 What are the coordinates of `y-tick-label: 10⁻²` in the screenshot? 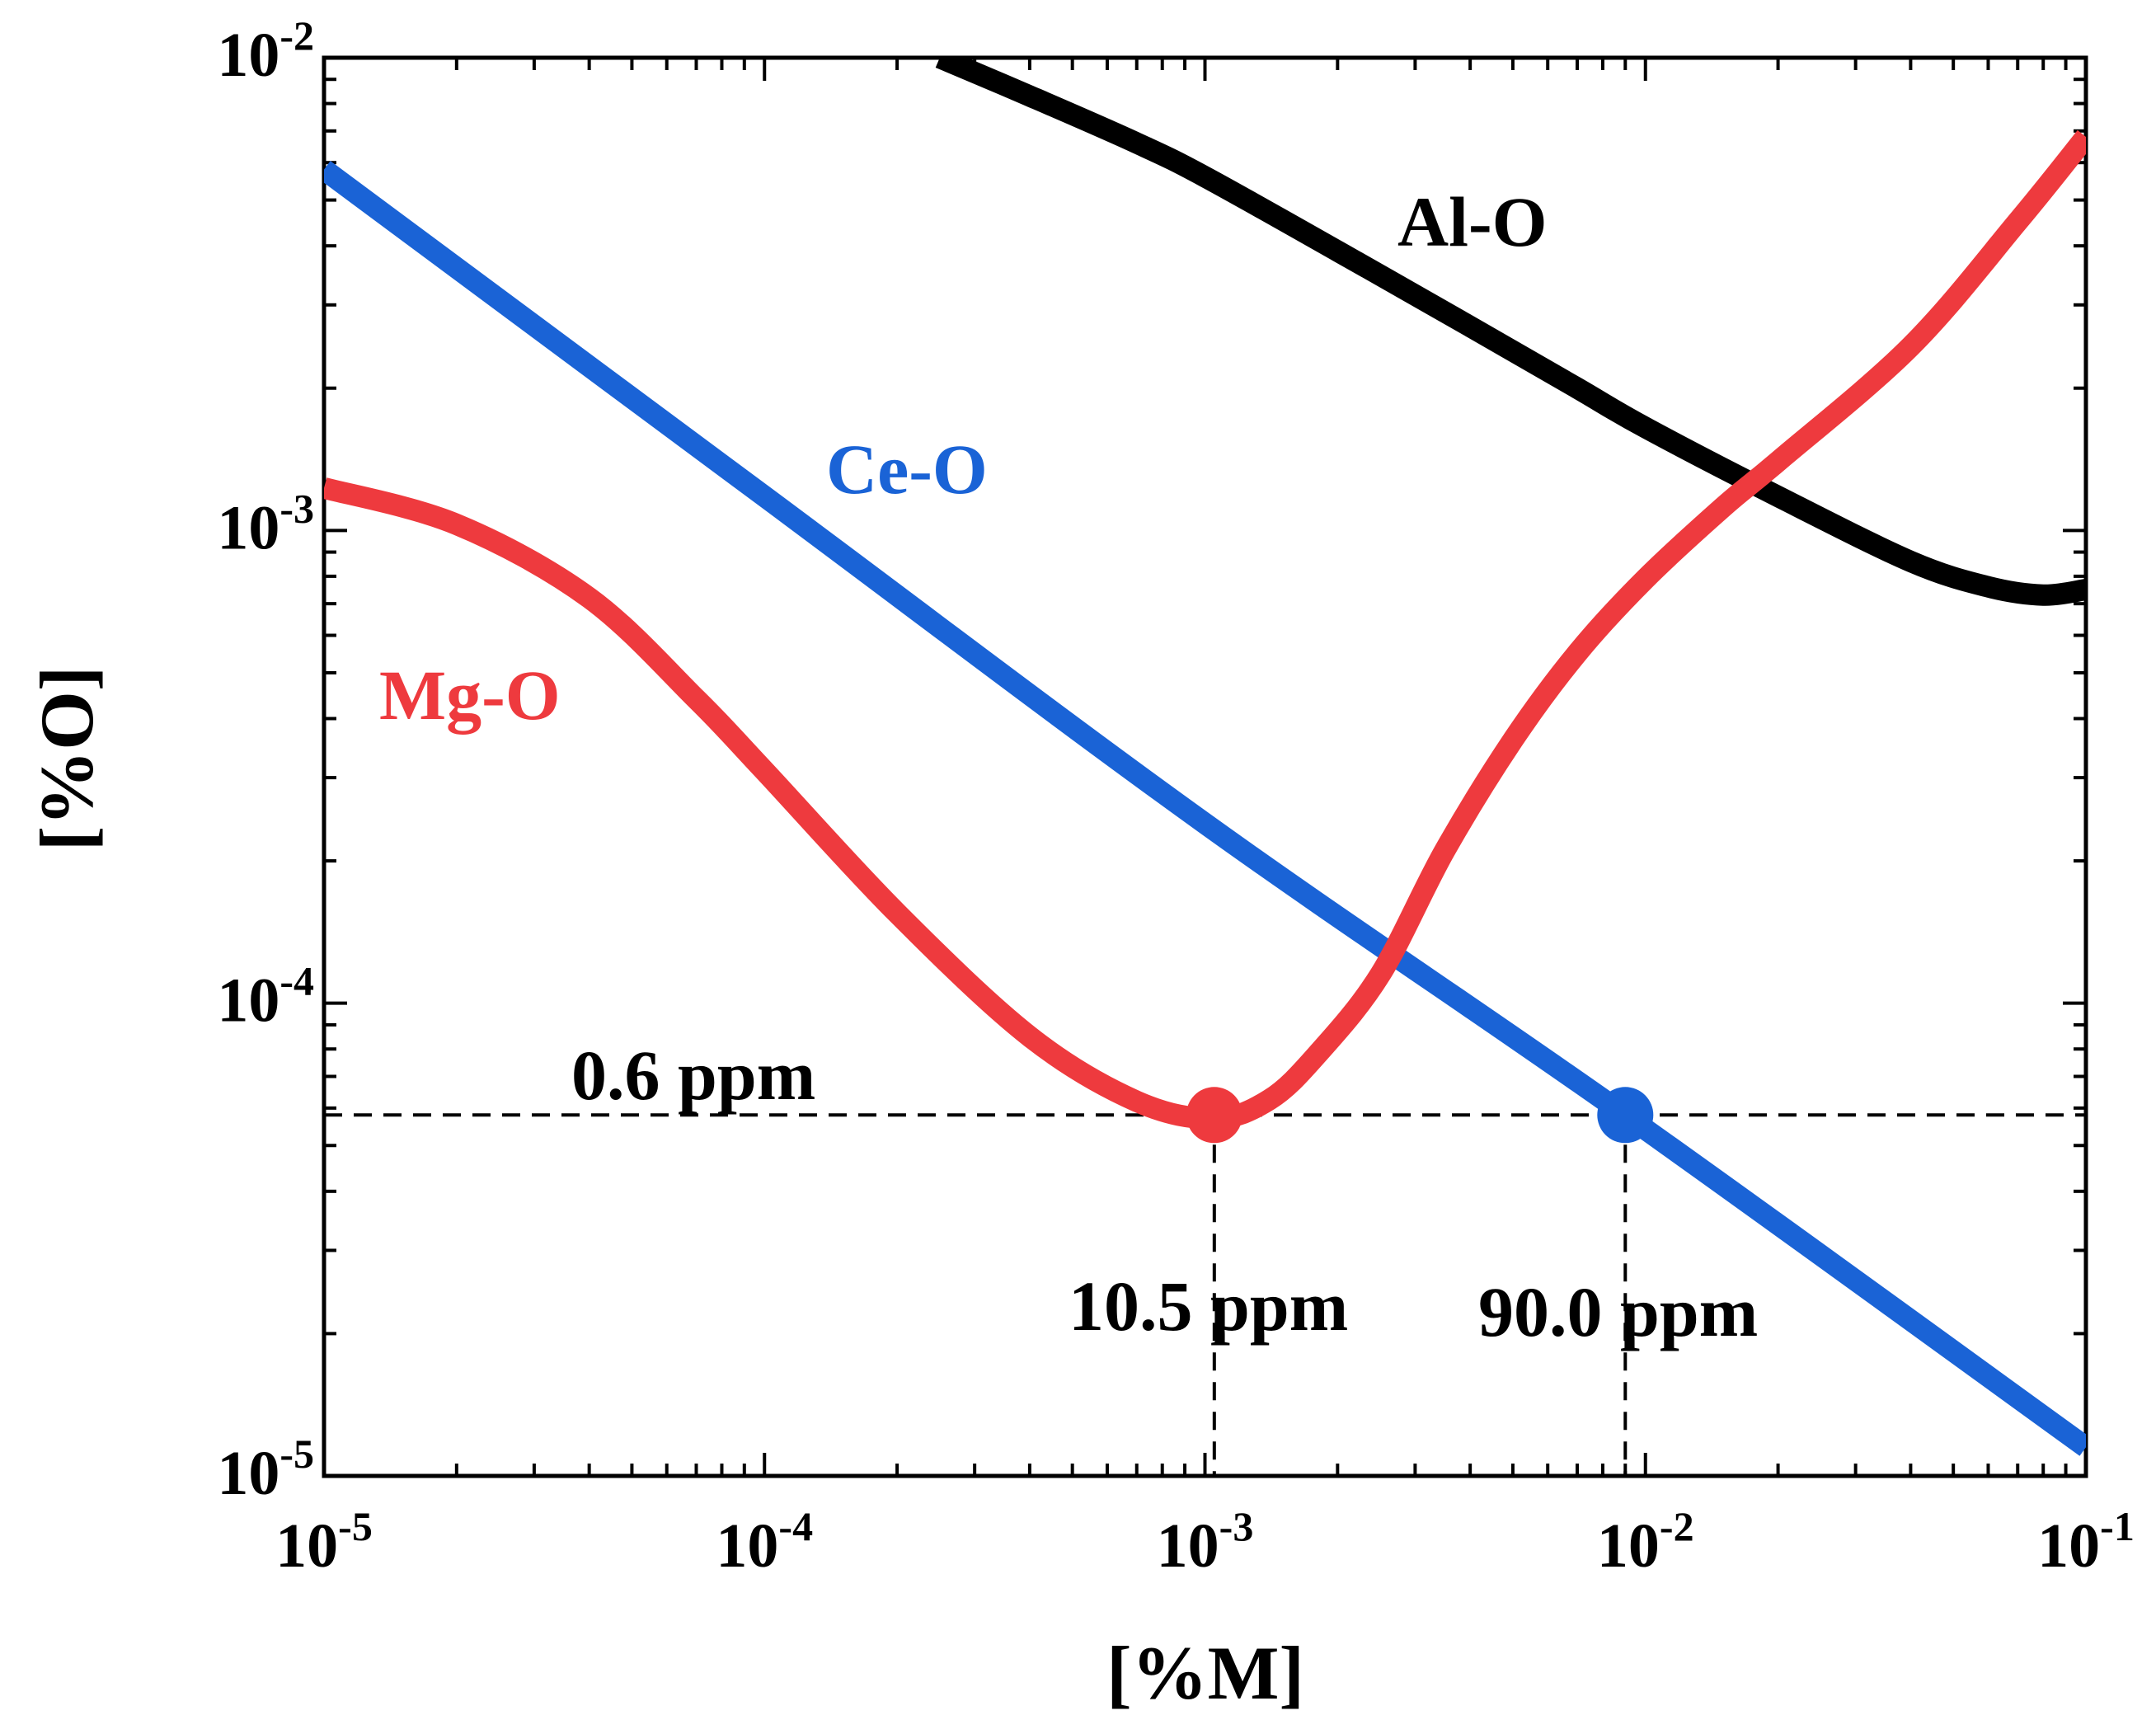 It's located at (265, 51).